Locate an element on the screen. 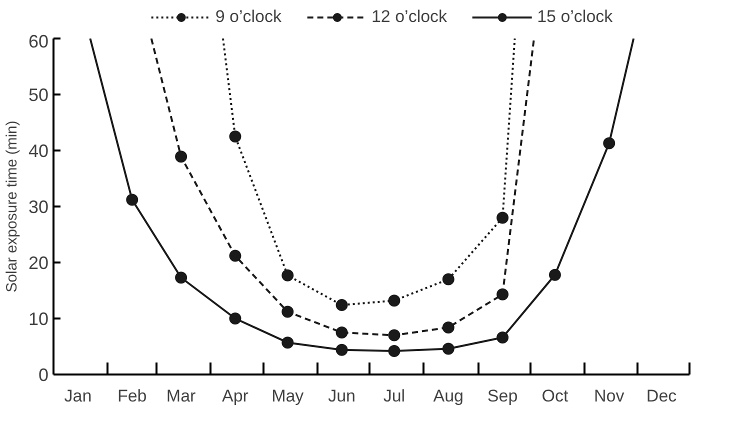 This screenshot has height=439, width=732. x-tick-label: Jul is located at coordinates (394, 396).